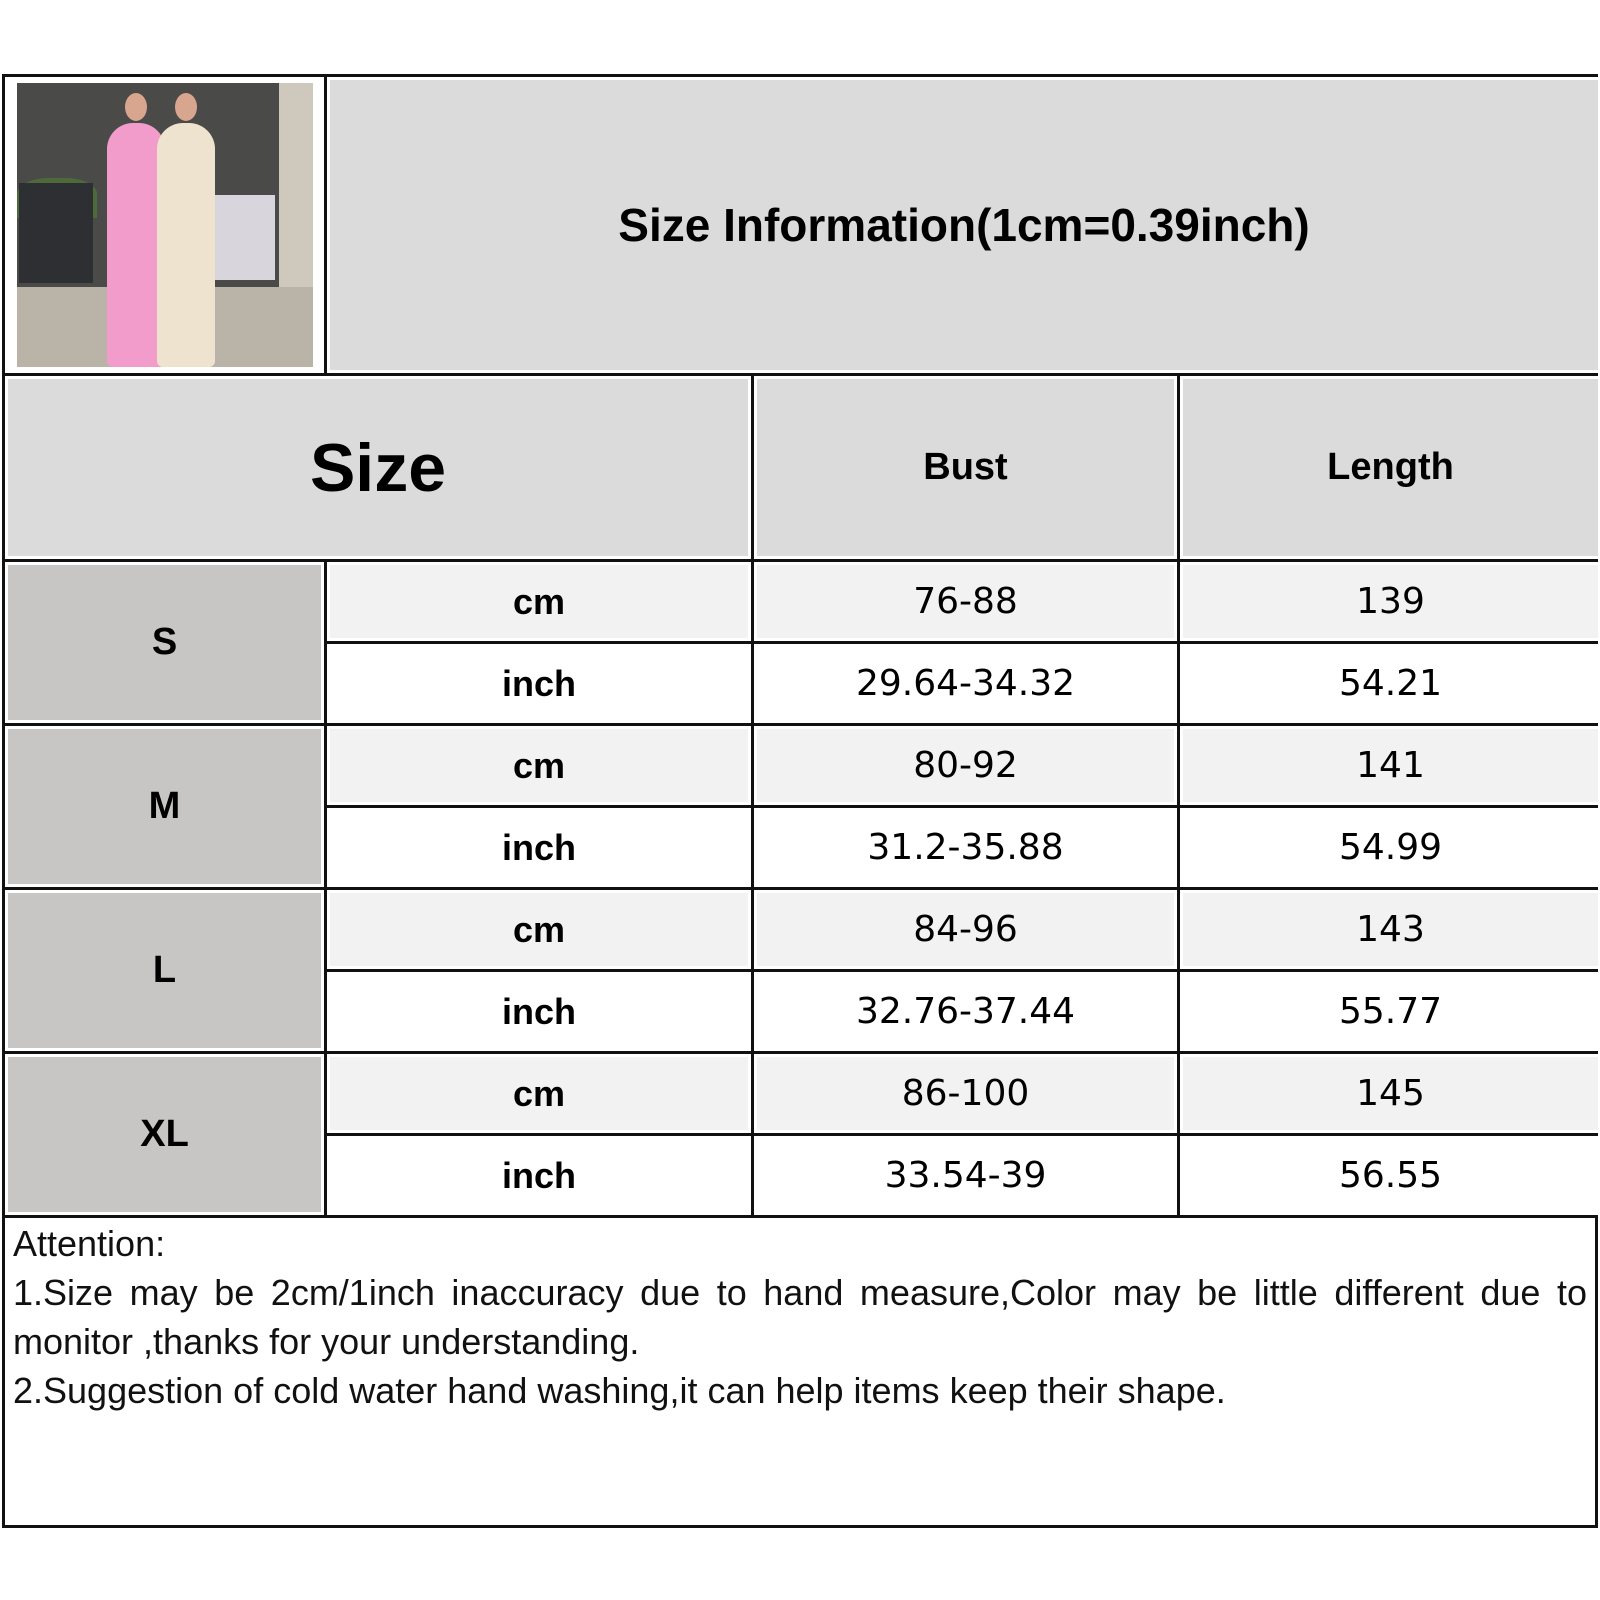 Image resolution: width=1600 pixels, height=1600 pixels. I want to click on bust-value: 84-96, so click(965, 929).